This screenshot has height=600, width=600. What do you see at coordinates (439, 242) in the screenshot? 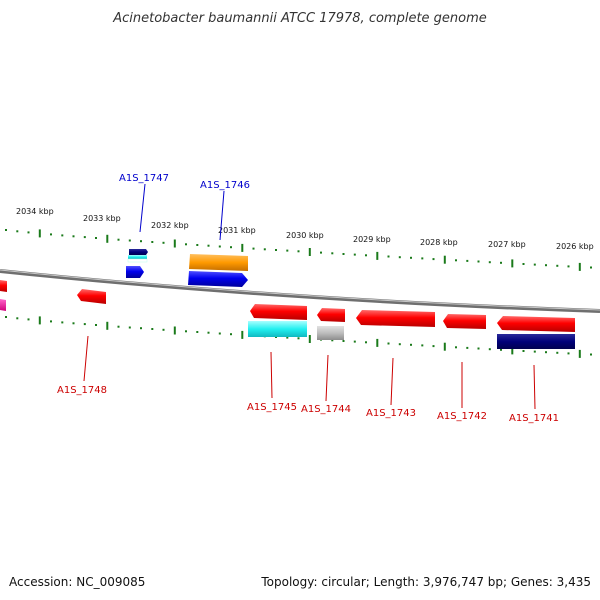
I see `tick-label-2028: 2028 kbp` at bounding box center [439, 242].